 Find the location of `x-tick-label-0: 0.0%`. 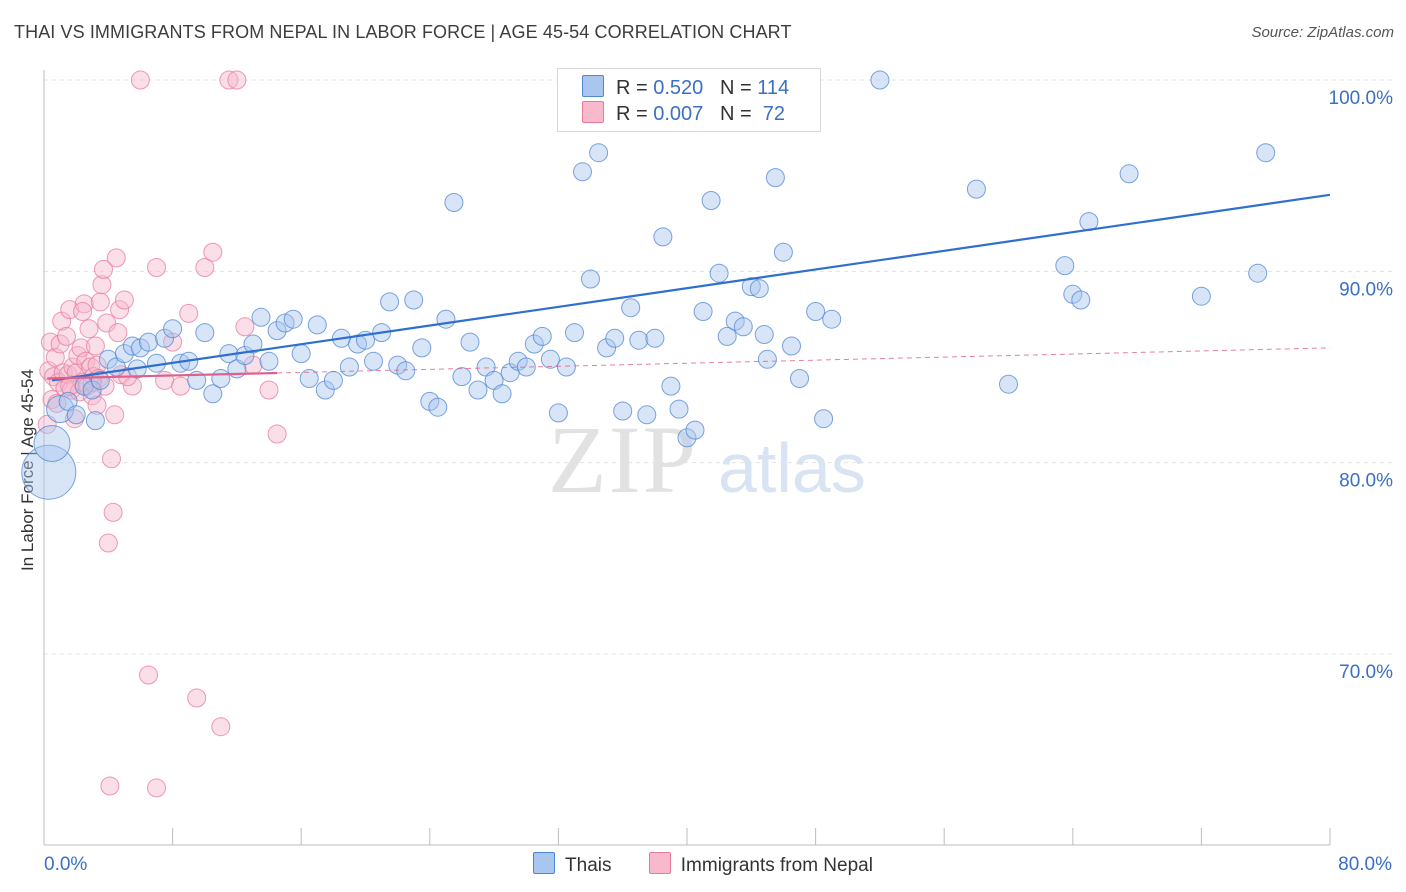

x-tick-label-0: 0.0% is located at coordinates (65, 864).